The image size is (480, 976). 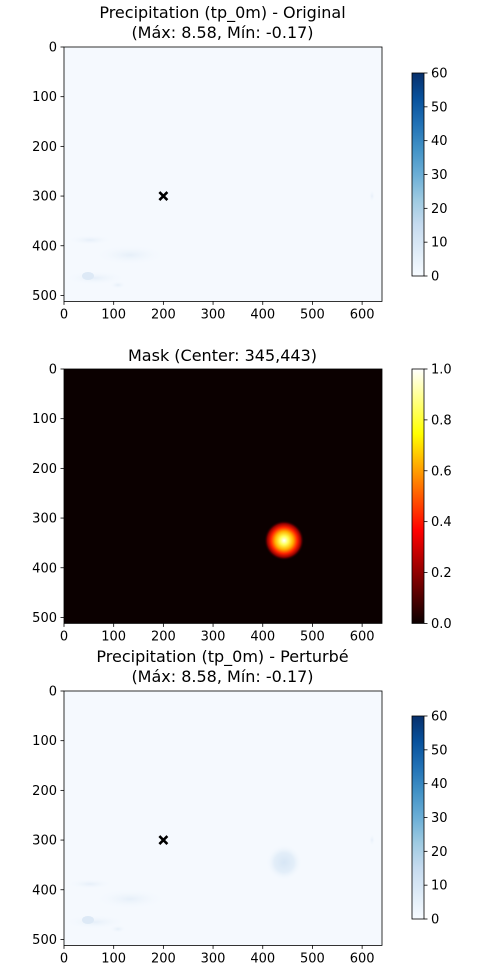 What do you see at coordinates (441, 573) in the screenshot?
I see `colorbar-tick-label: 0.2` at bounding box center [441, 573].